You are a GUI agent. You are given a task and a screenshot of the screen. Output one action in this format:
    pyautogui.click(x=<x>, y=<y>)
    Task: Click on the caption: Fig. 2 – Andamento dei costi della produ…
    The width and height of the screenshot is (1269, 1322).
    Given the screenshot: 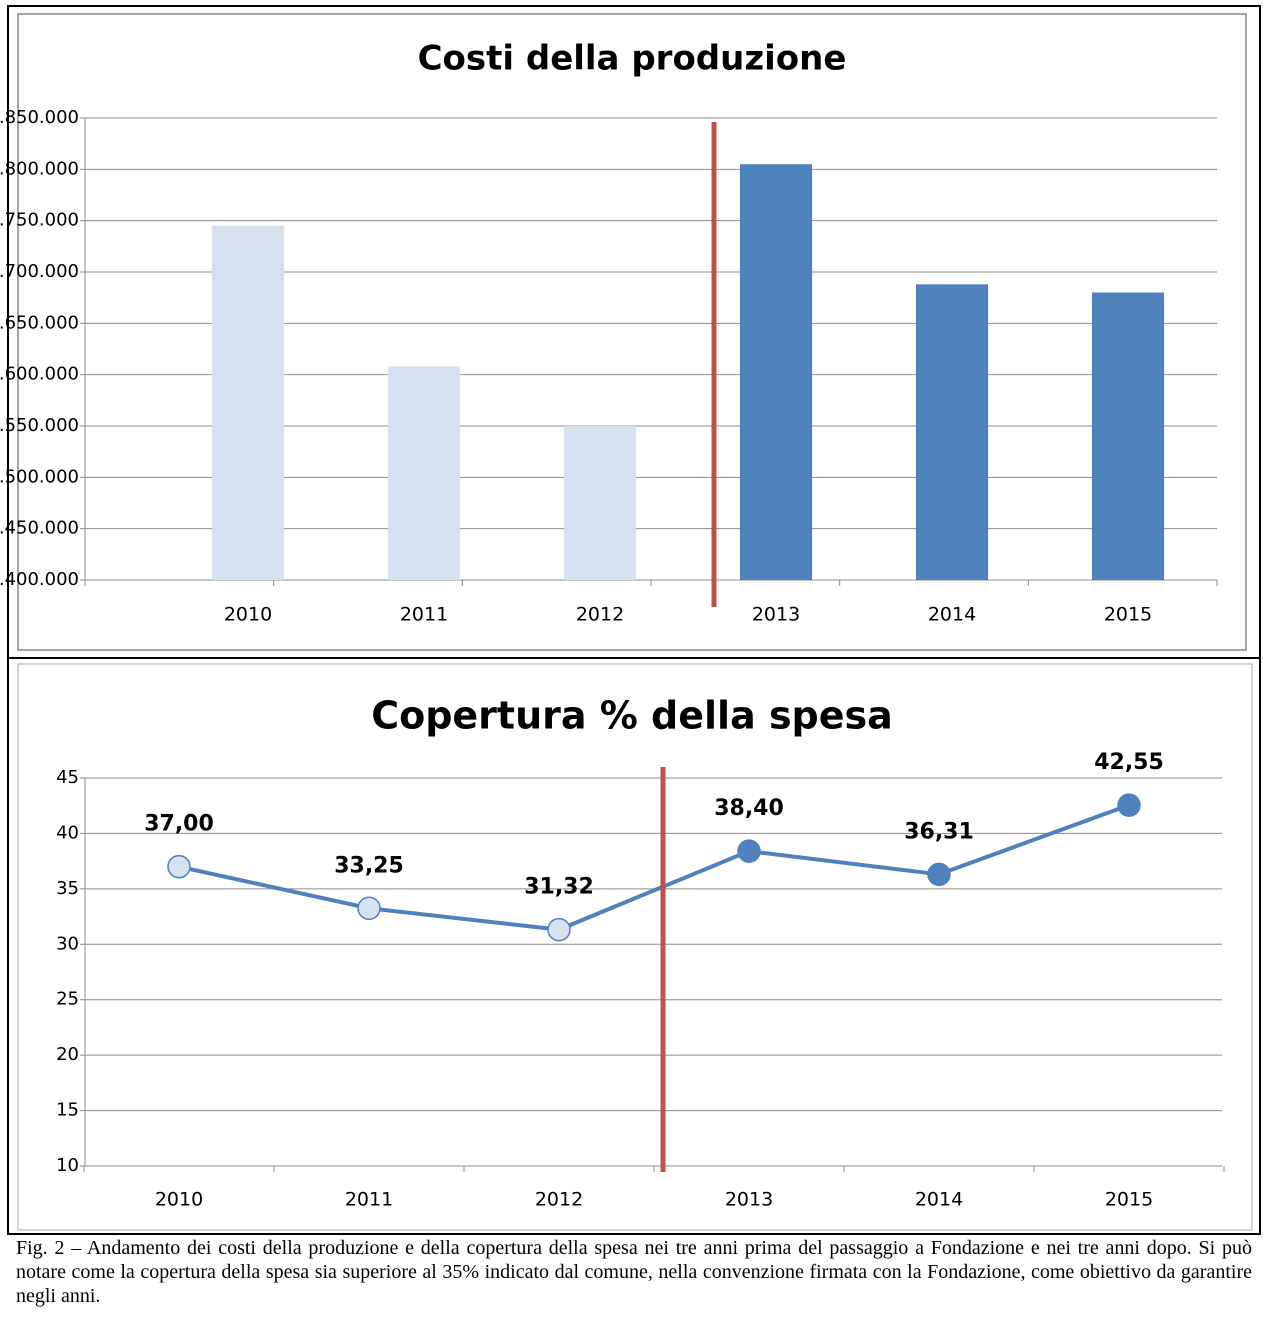 What is the action you would take?
    pyautogui.click(x=634, y=1272)
    